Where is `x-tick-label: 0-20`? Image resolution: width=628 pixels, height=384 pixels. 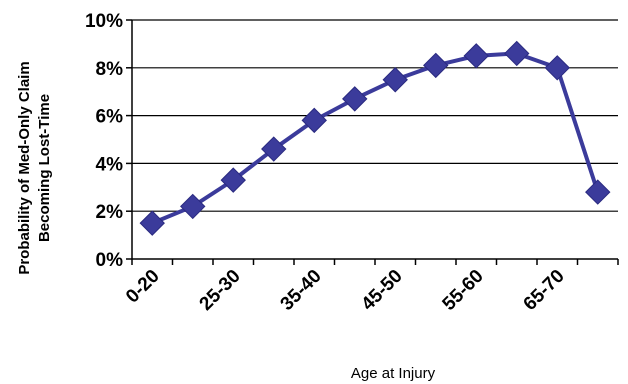
x-tick-label: 0-20 is located at coordinates (143, 287).